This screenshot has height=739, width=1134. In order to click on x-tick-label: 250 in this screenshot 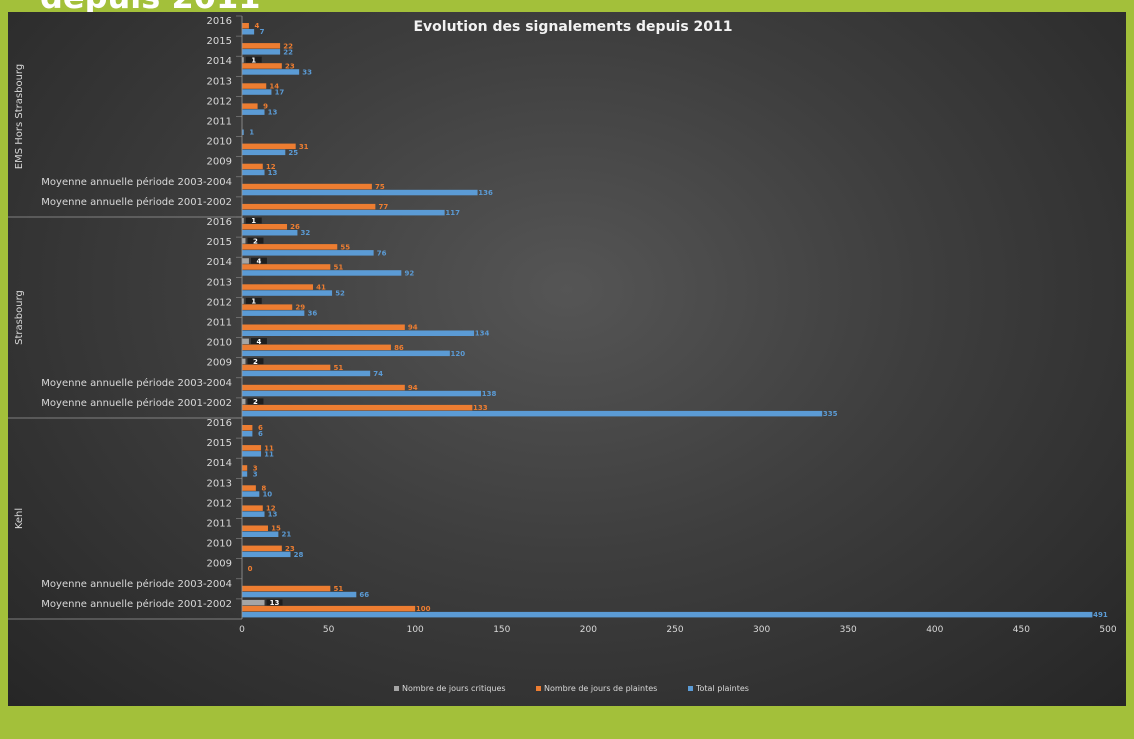, I will do `click(674, 630)`.